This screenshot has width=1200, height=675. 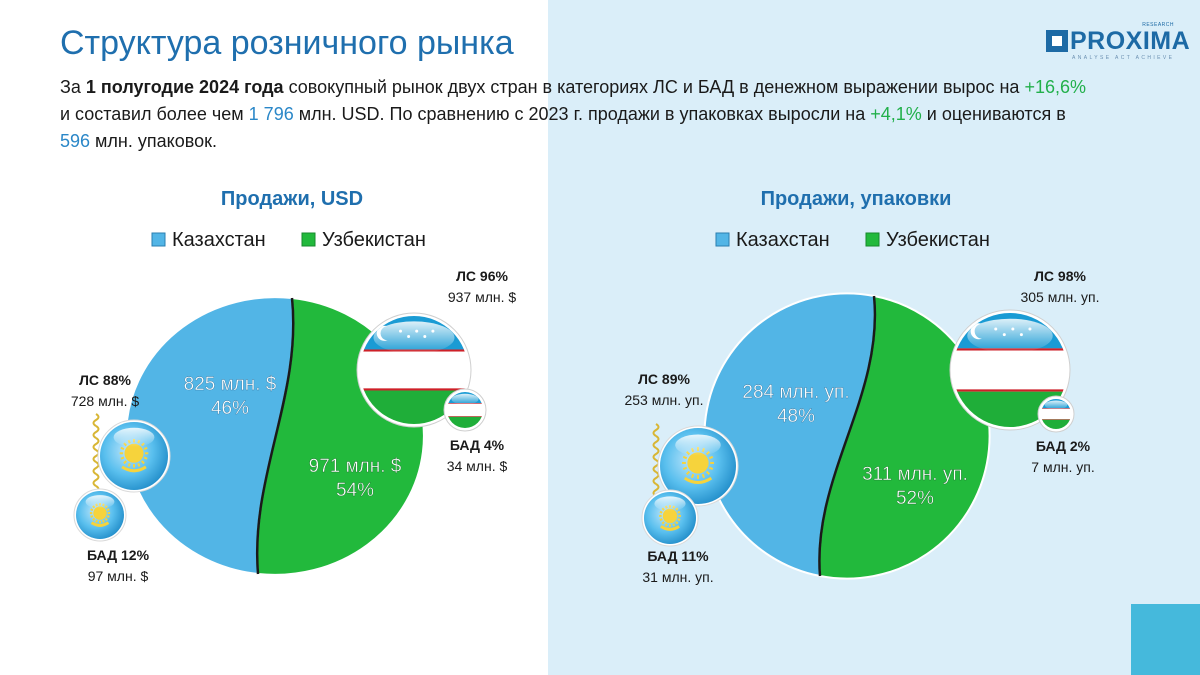 What do you see at coordinates (292, 199) in the screenshot?
I see `chart-title: Продажи, USD` at bounding box center [292, 199].